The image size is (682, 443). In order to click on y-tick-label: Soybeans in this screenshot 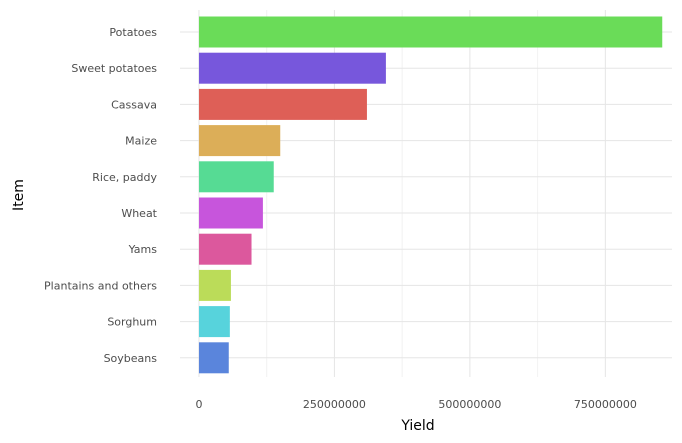, I will do `click(131, 358)`.